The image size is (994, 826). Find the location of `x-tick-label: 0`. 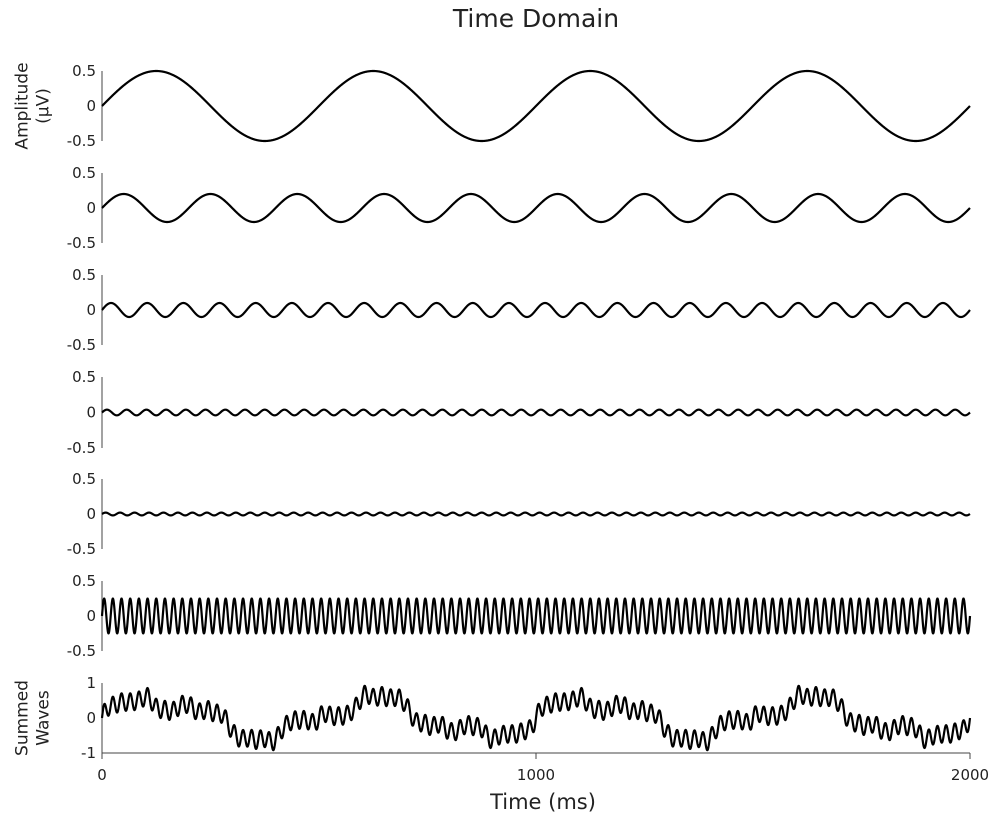

x-tick-label: 0 is located at coordinates (102, 775).